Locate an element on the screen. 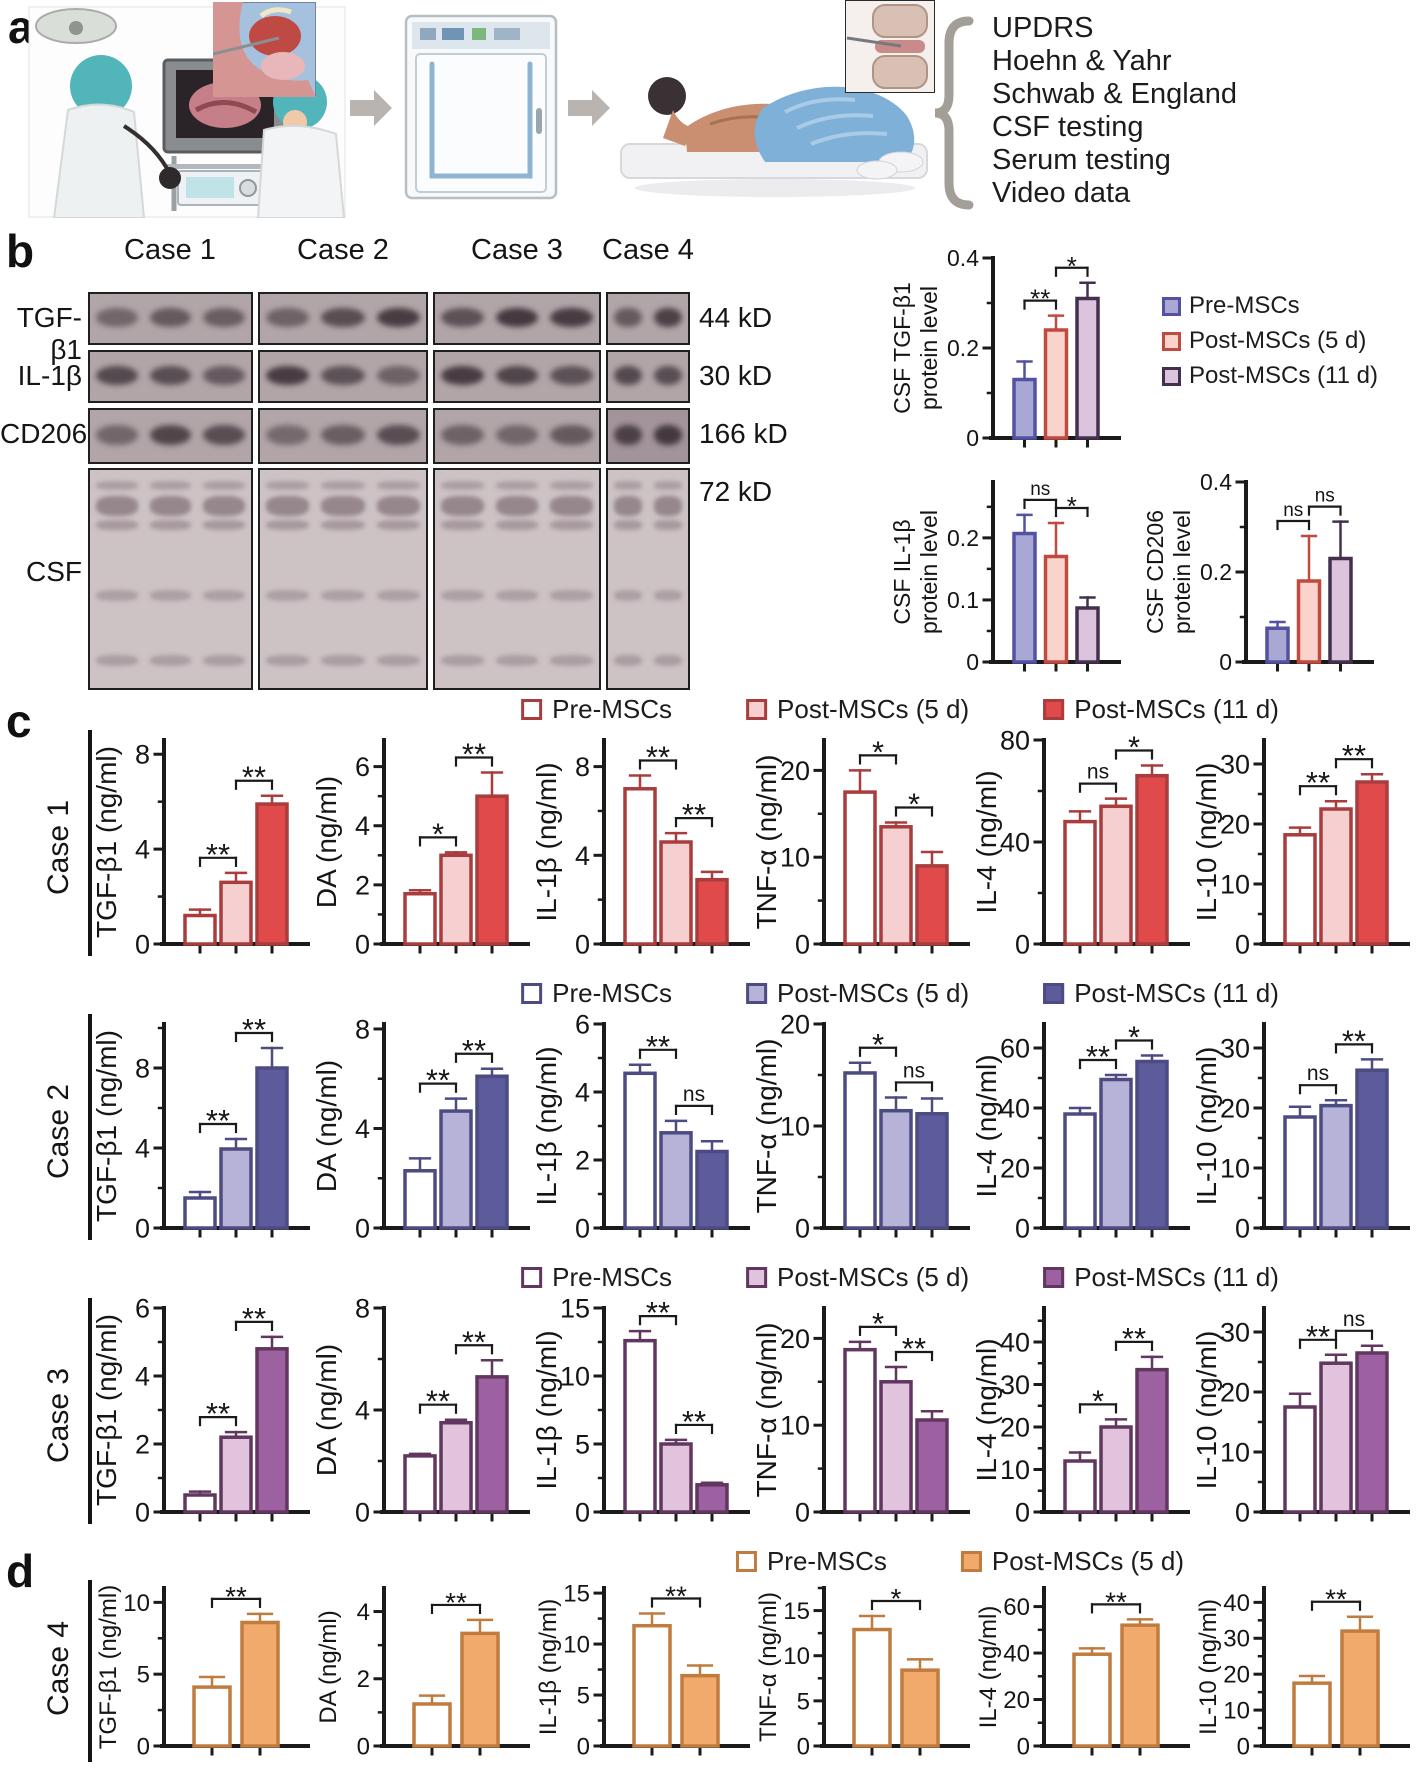 Image resolution: width=1416 pixels, height=1768 pixels. svg-text: 40 is located at coordinates (1016, 1653).